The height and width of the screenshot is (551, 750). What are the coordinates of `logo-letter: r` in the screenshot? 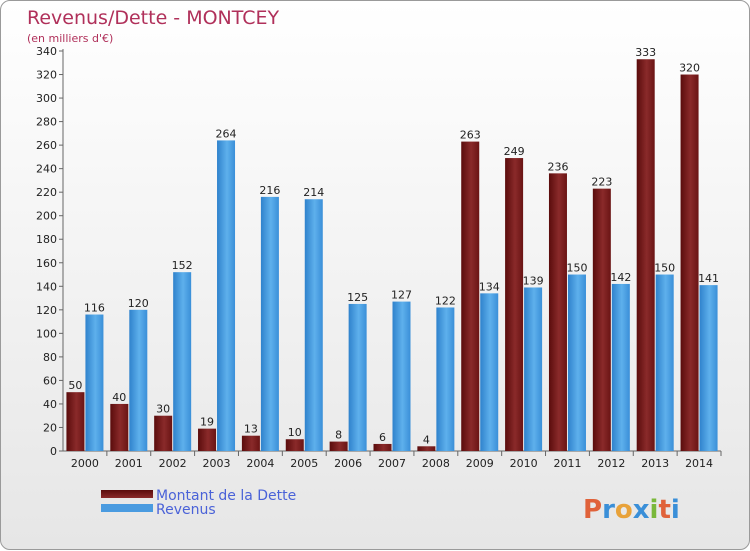 It's located at (608, 510).